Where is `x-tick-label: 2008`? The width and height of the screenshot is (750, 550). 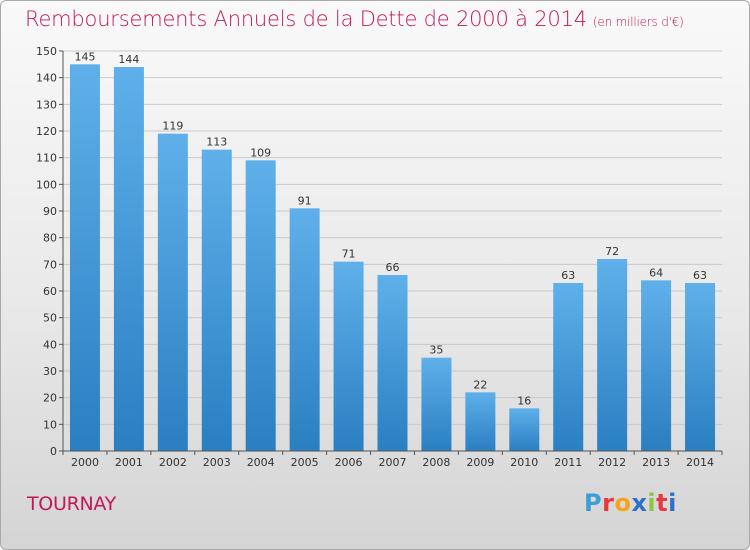
x-tick-label: 2008 is located at coordinates (436, 462).